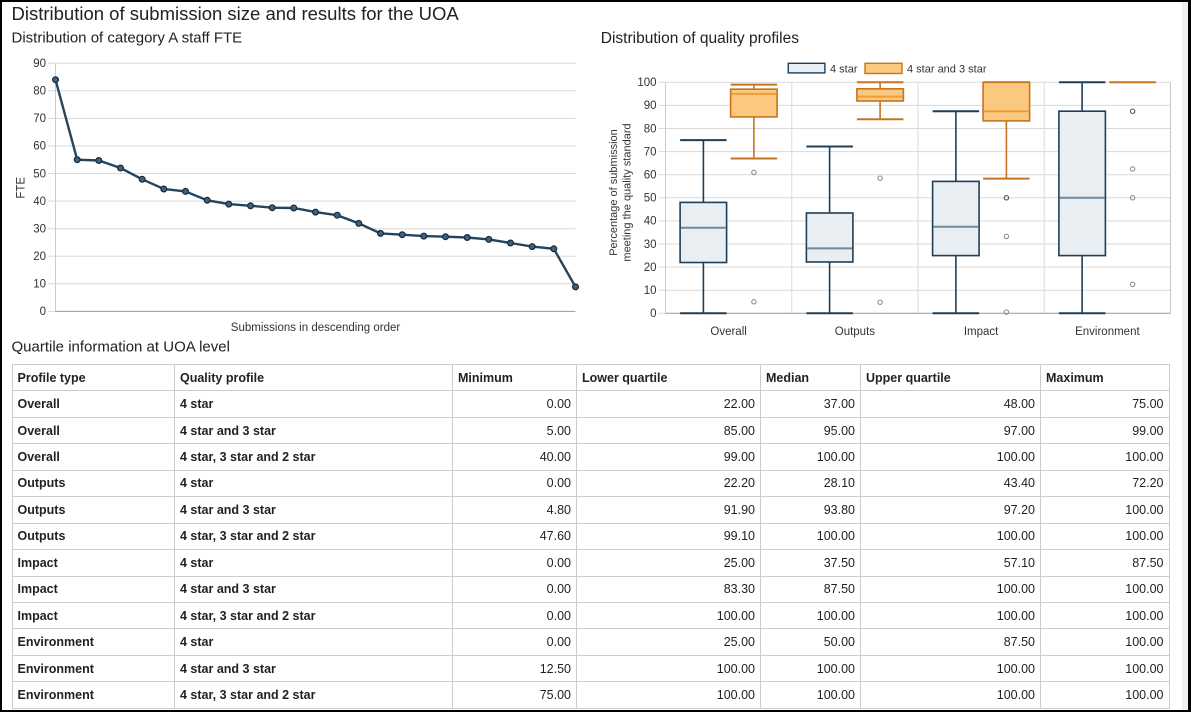 The image size is (1191, 712). I want to click on svg-text: Environment, so click(1107, 332).